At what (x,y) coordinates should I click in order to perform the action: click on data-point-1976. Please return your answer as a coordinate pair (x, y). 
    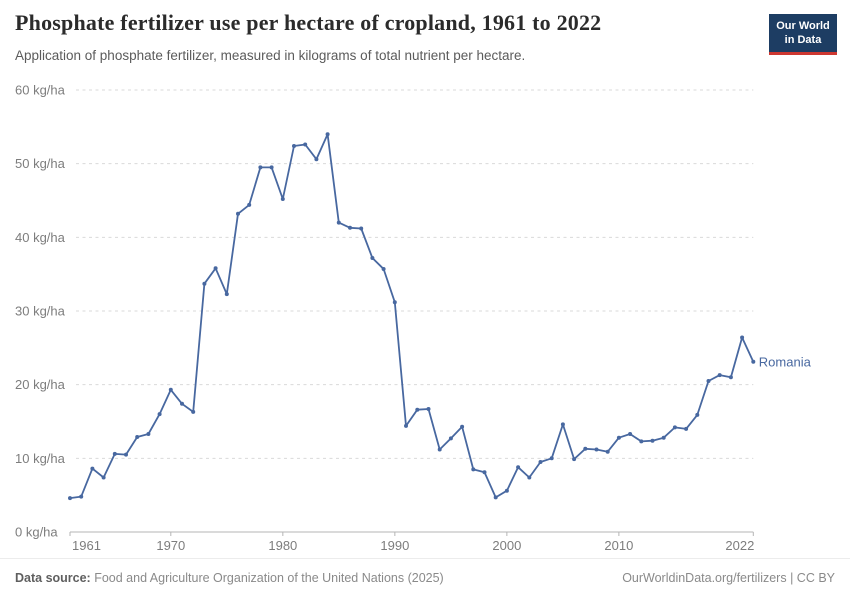
    Looking at the image, I should click on (238, 213).